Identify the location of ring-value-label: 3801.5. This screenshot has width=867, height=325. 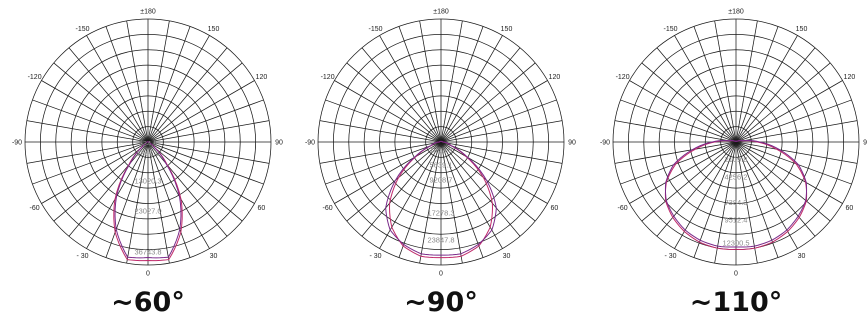
(148, 153).